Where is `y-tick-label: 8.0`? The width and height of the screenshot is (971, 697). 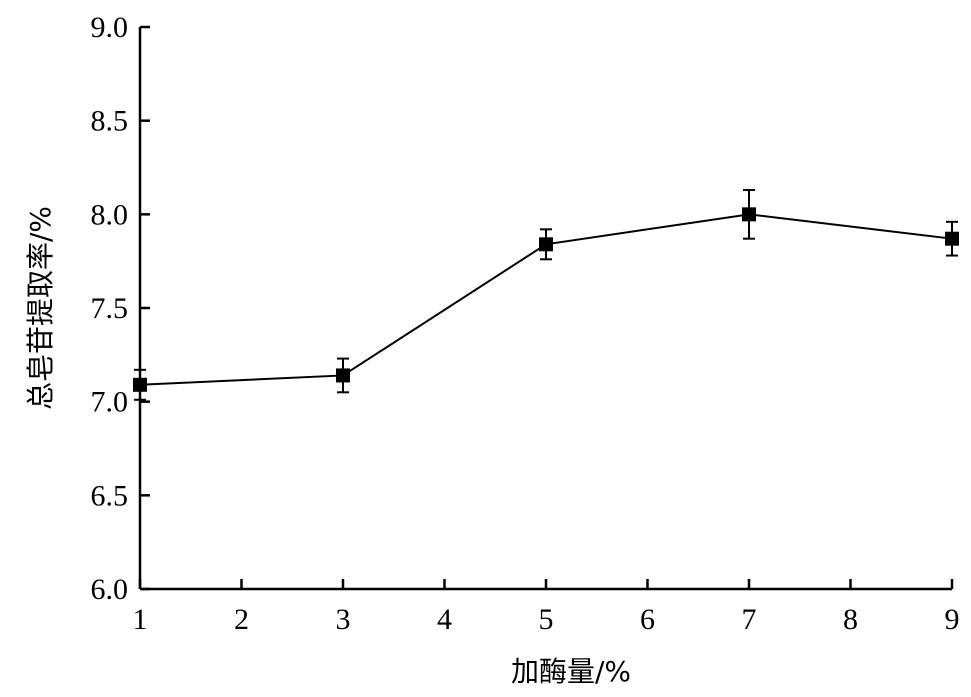
y-tick-label: 8.0 is located at coordinates (110, 214).